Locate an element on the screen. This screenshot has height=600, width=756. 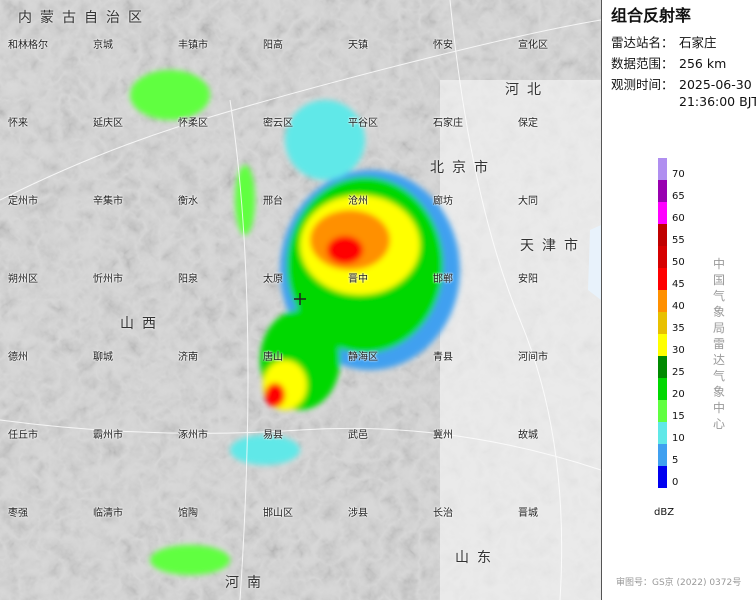
range-row: 数据范围： 256 km is located at coordinates (668, 63).